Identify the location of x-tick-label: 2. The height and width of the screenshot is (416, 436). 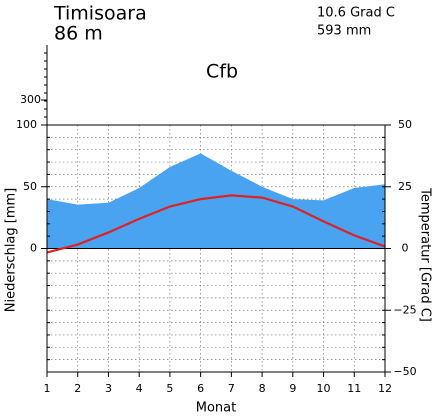
(77, 388).